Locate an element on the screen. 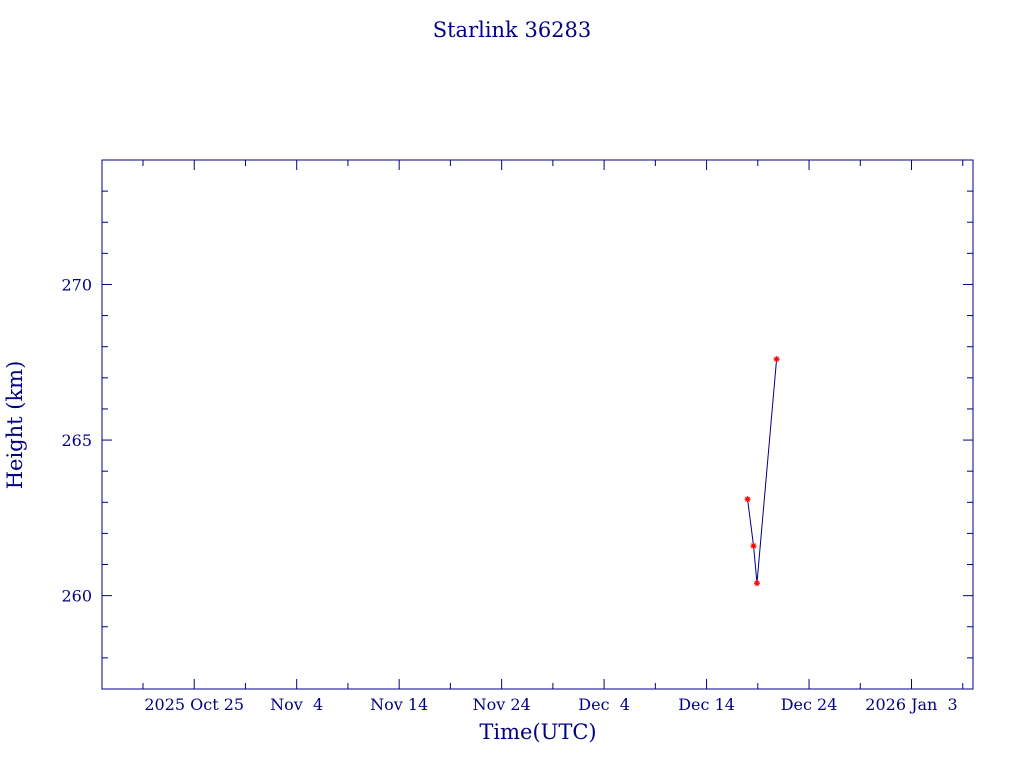 This screenshot has width=1024, height=768. y-tick-labels: 260 265 270 is located at coordinates (76, 440).